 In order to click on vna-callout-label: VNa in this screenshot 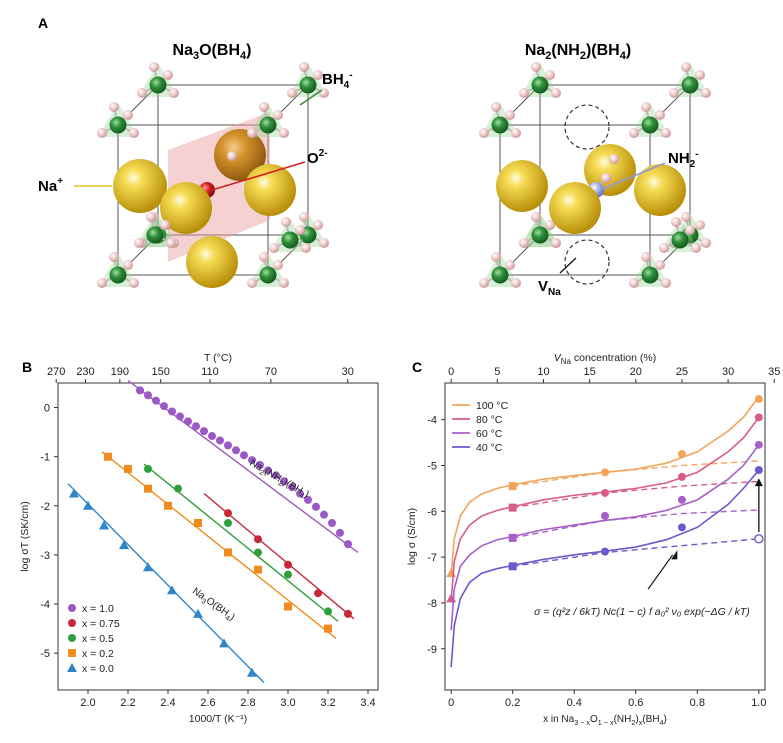, I will do `click(549, 288)`.